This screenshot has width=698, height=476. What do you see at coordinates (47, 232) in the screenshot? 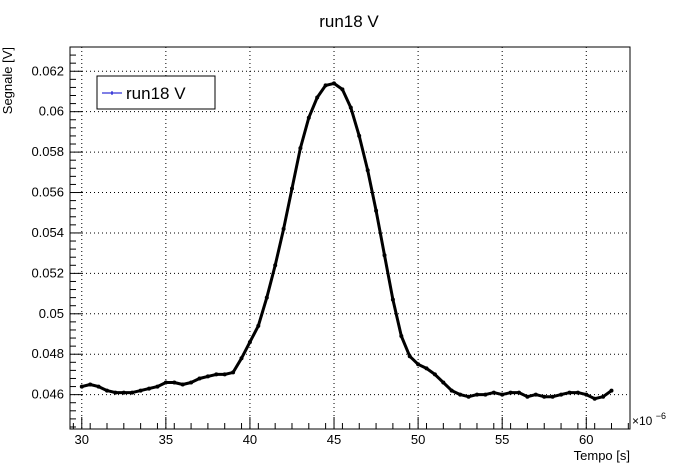
I see `y-tick-label: 0.054` at bounding box center [47, 232].